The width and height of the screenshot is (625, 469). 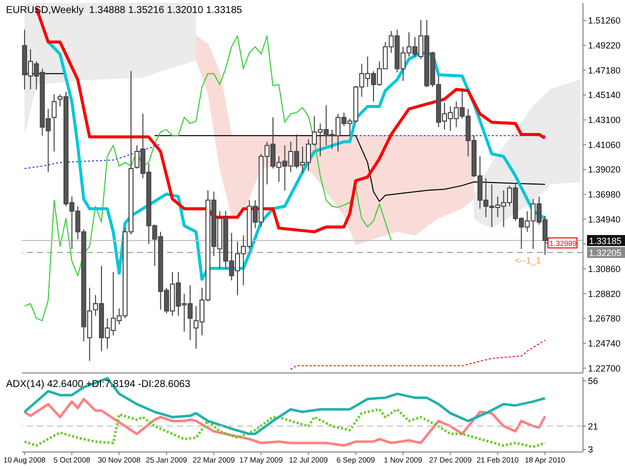 I want to click on y-tick-label: 1.34940, so click(x=604, y=219).